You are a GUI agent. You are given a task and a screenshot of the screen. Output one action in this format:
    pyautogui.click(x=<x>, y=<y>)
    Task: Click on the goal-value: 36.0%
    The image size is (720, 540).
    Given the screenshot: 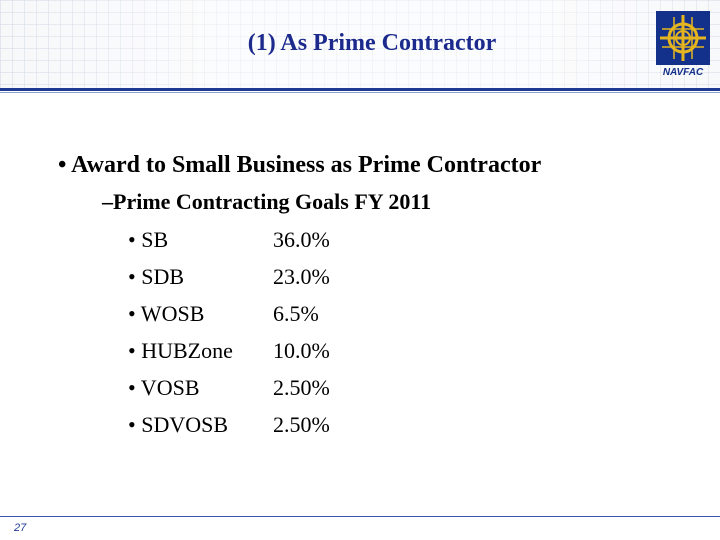 What is the action you would take?
    pyautogui.click(x=301, y=239)
    